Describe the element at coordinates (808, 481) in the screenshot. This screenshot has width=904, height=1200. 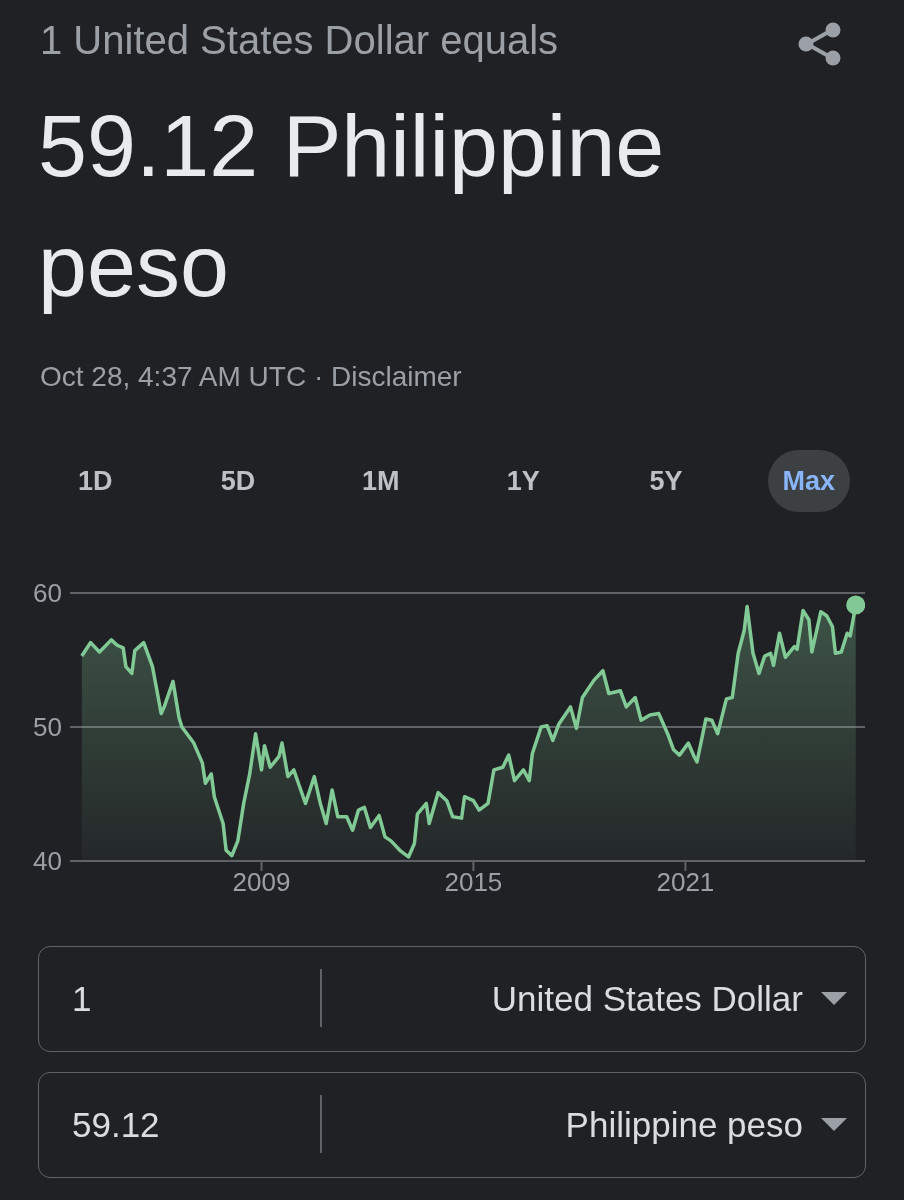
I see `pill-button: Max` at that location.